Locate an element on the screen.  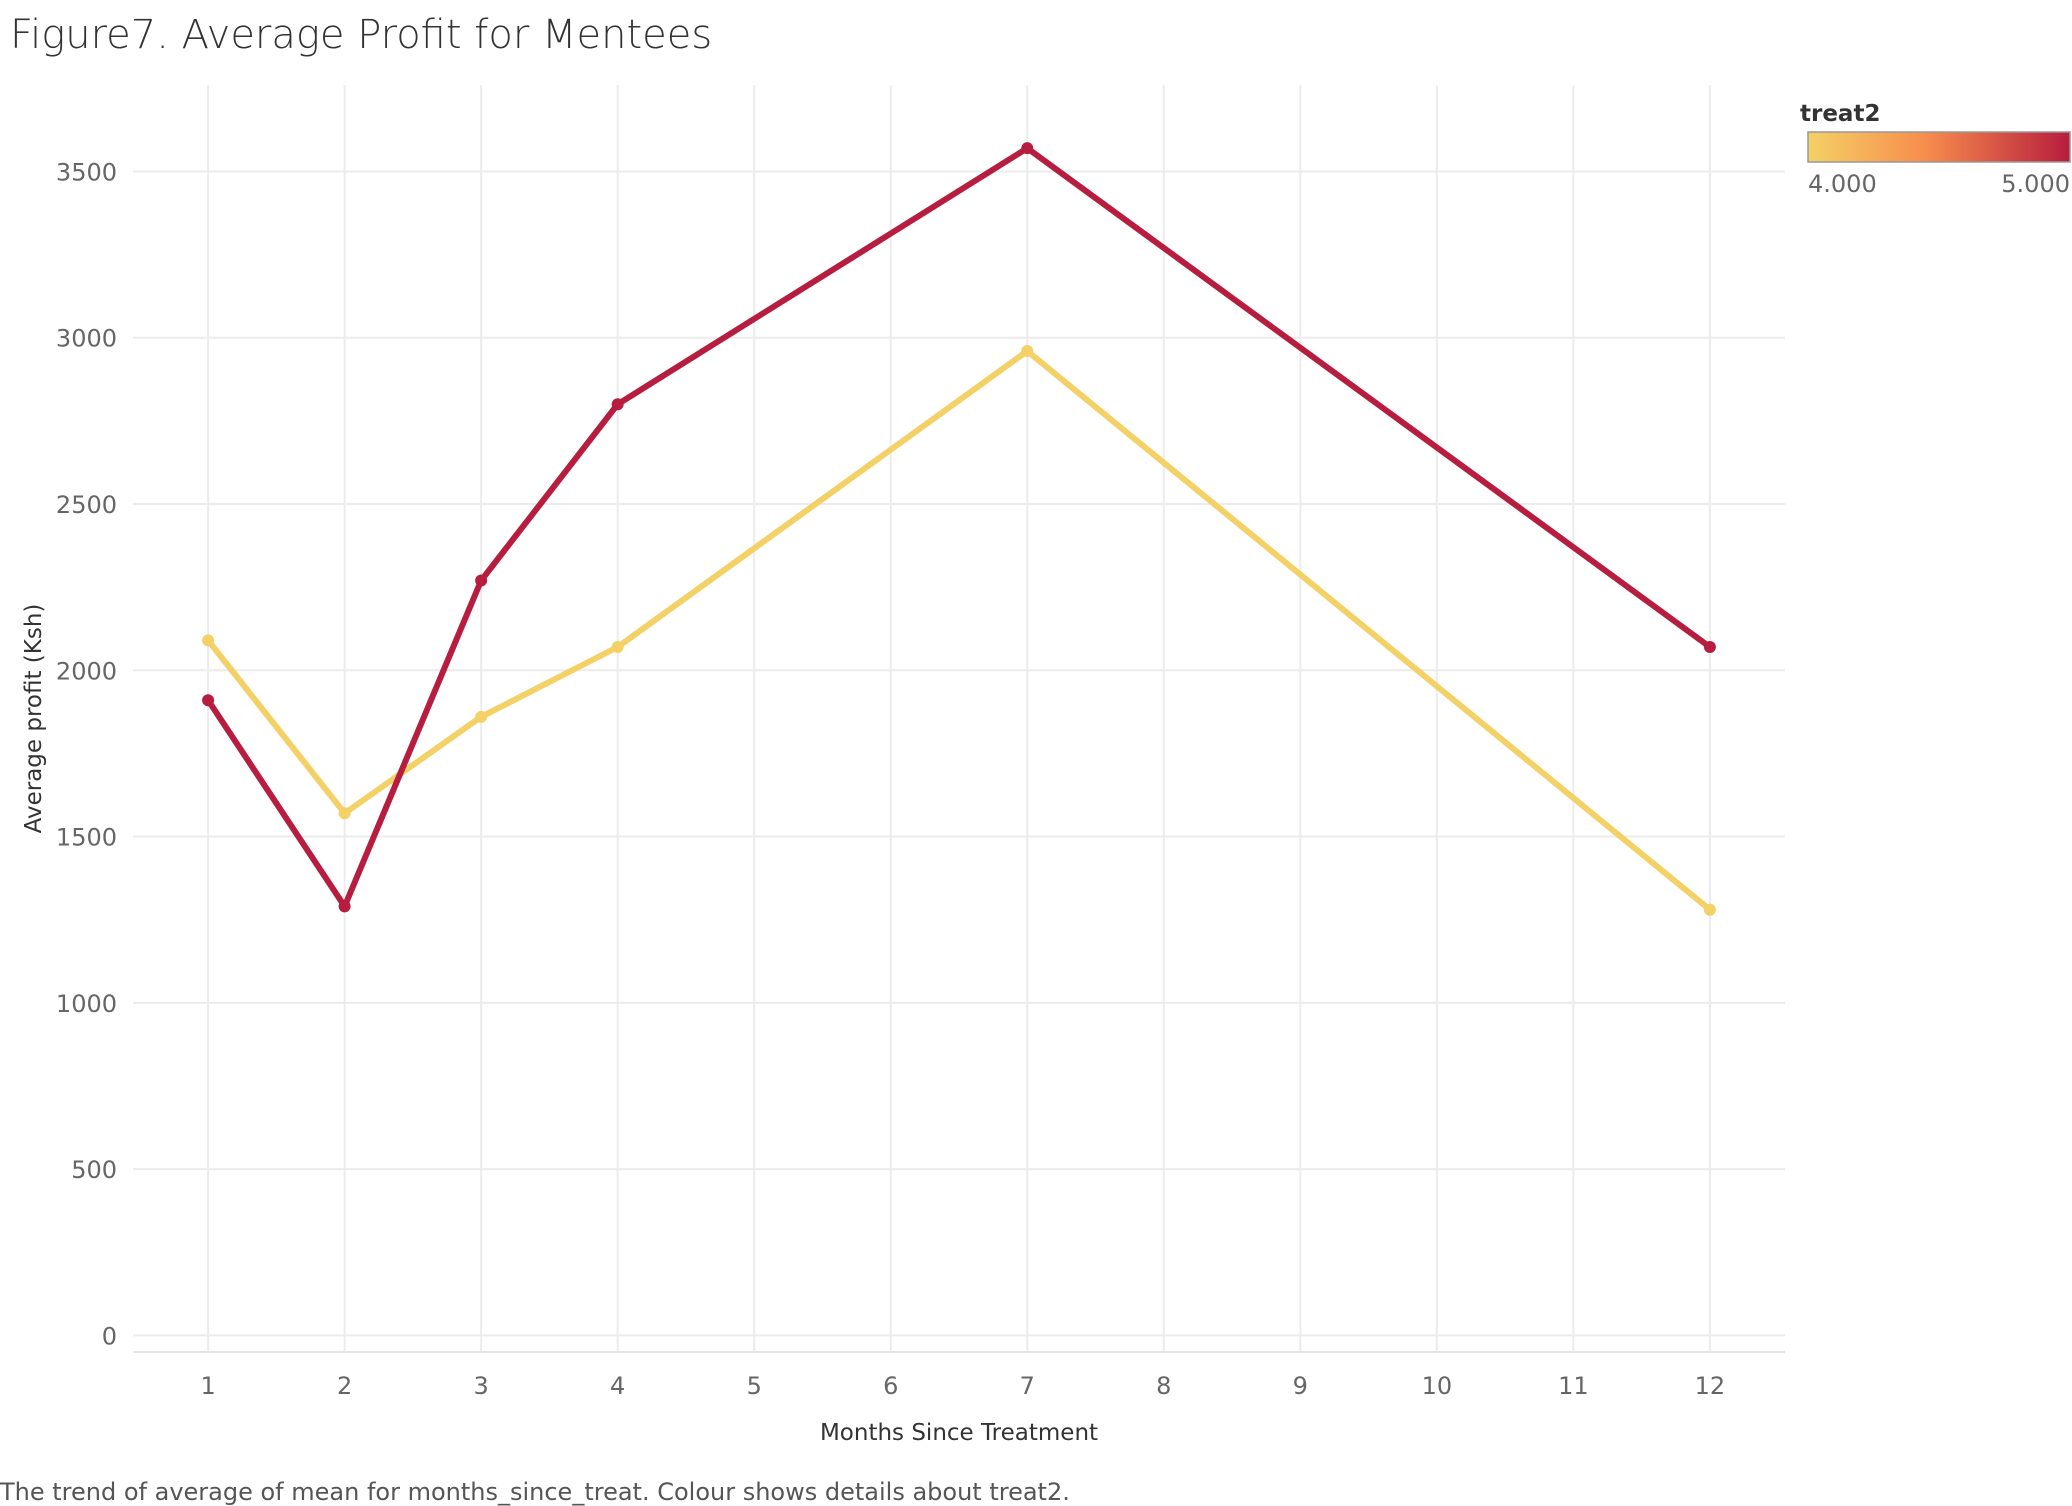
y-tick-label: 1000 is located at coordinates (86, 1004).